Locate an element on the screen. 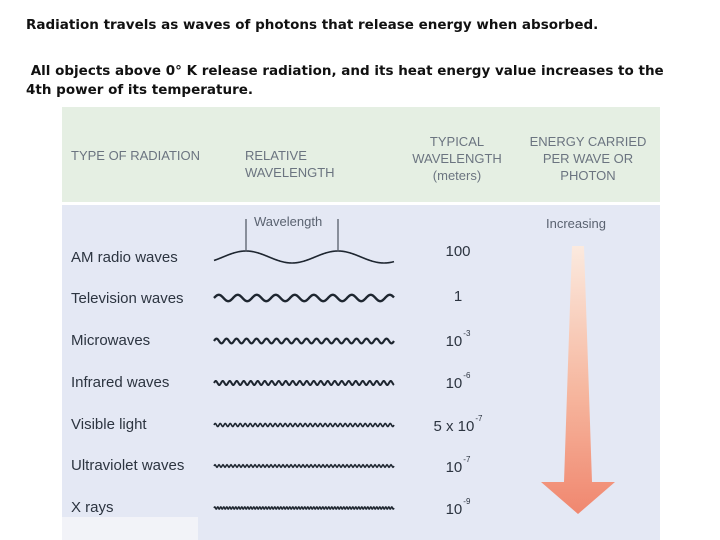  header-typical-wavelength: TYPICAL WAVELENGTH (meters) is located at coordinates (457, 158).